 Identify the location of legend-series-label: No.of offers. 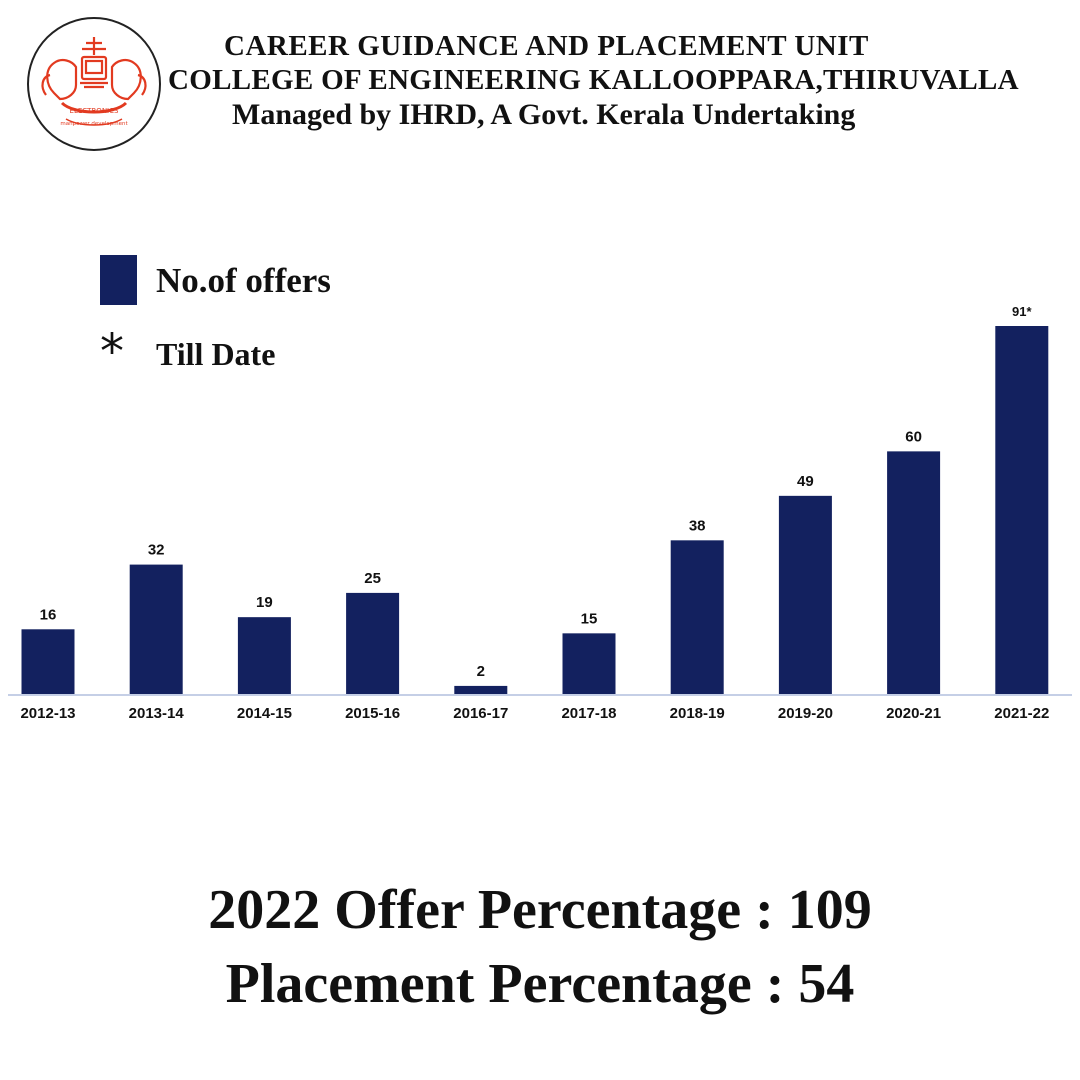
(243, 280).